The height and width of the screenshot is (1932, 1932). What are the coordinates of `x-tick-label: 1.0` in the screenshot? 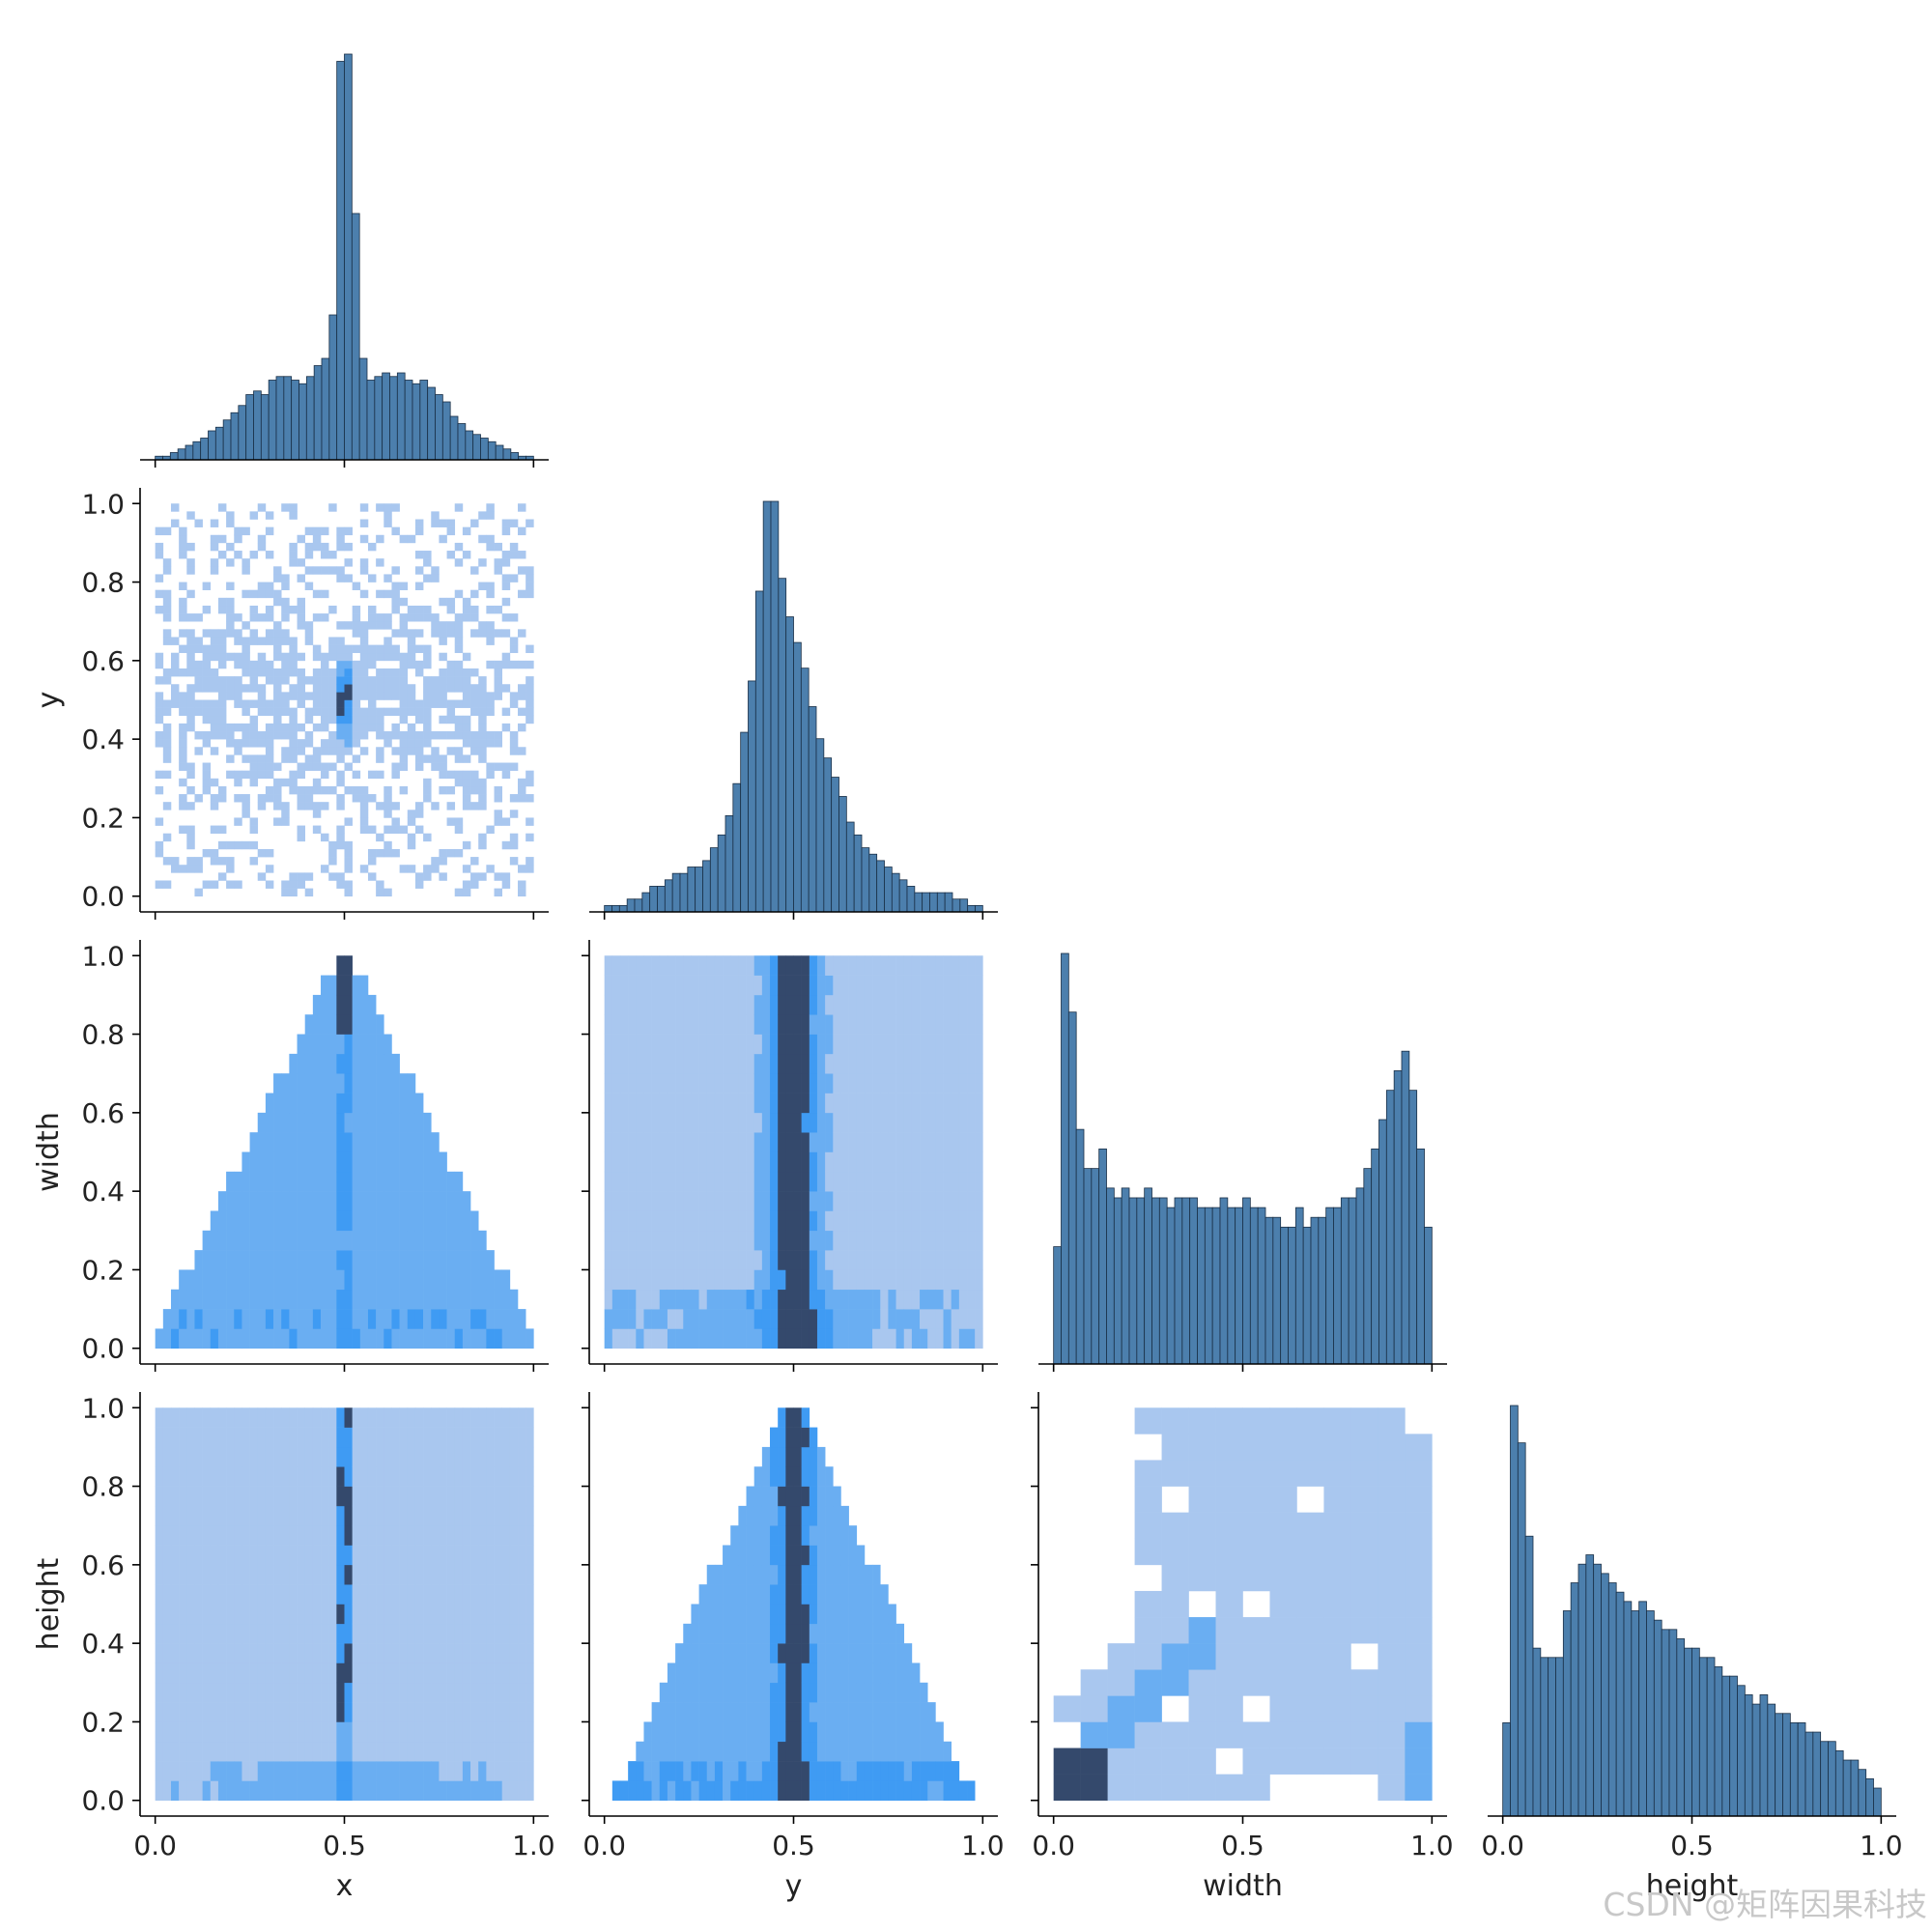 It's located at (533, 1845).